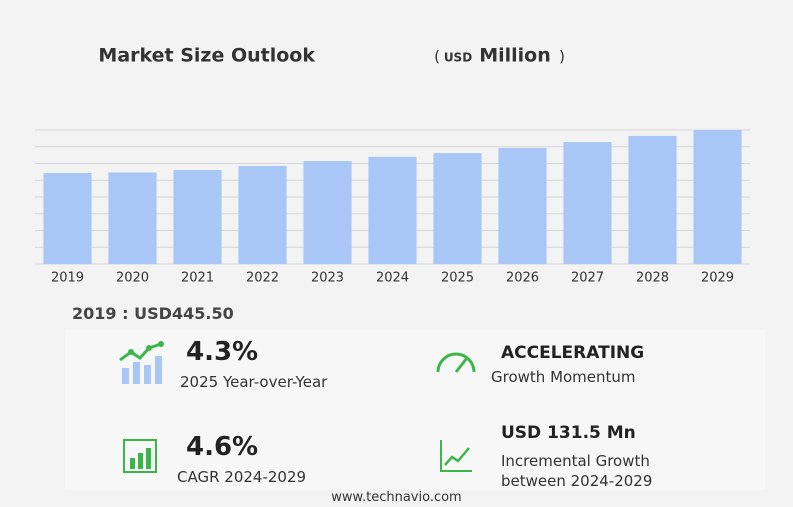 Image resolution: width=793 pixels, height=507 pixels. Describe the element at coordinates (122, 313) in the screenshot. I see `summary-label: 2019 : USD` at that location.